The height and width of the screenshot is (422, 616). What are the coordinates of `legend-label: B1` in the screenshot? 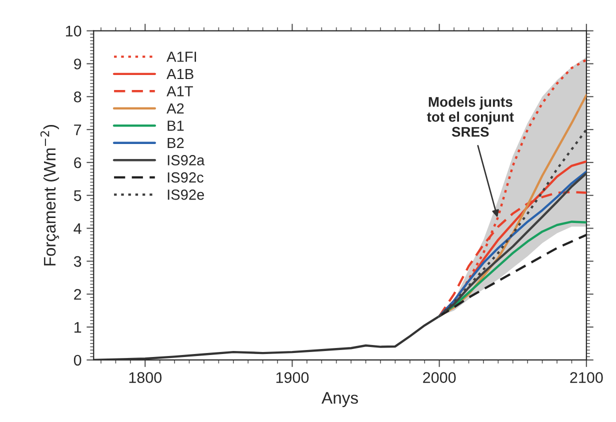 It's located at (176, 125).